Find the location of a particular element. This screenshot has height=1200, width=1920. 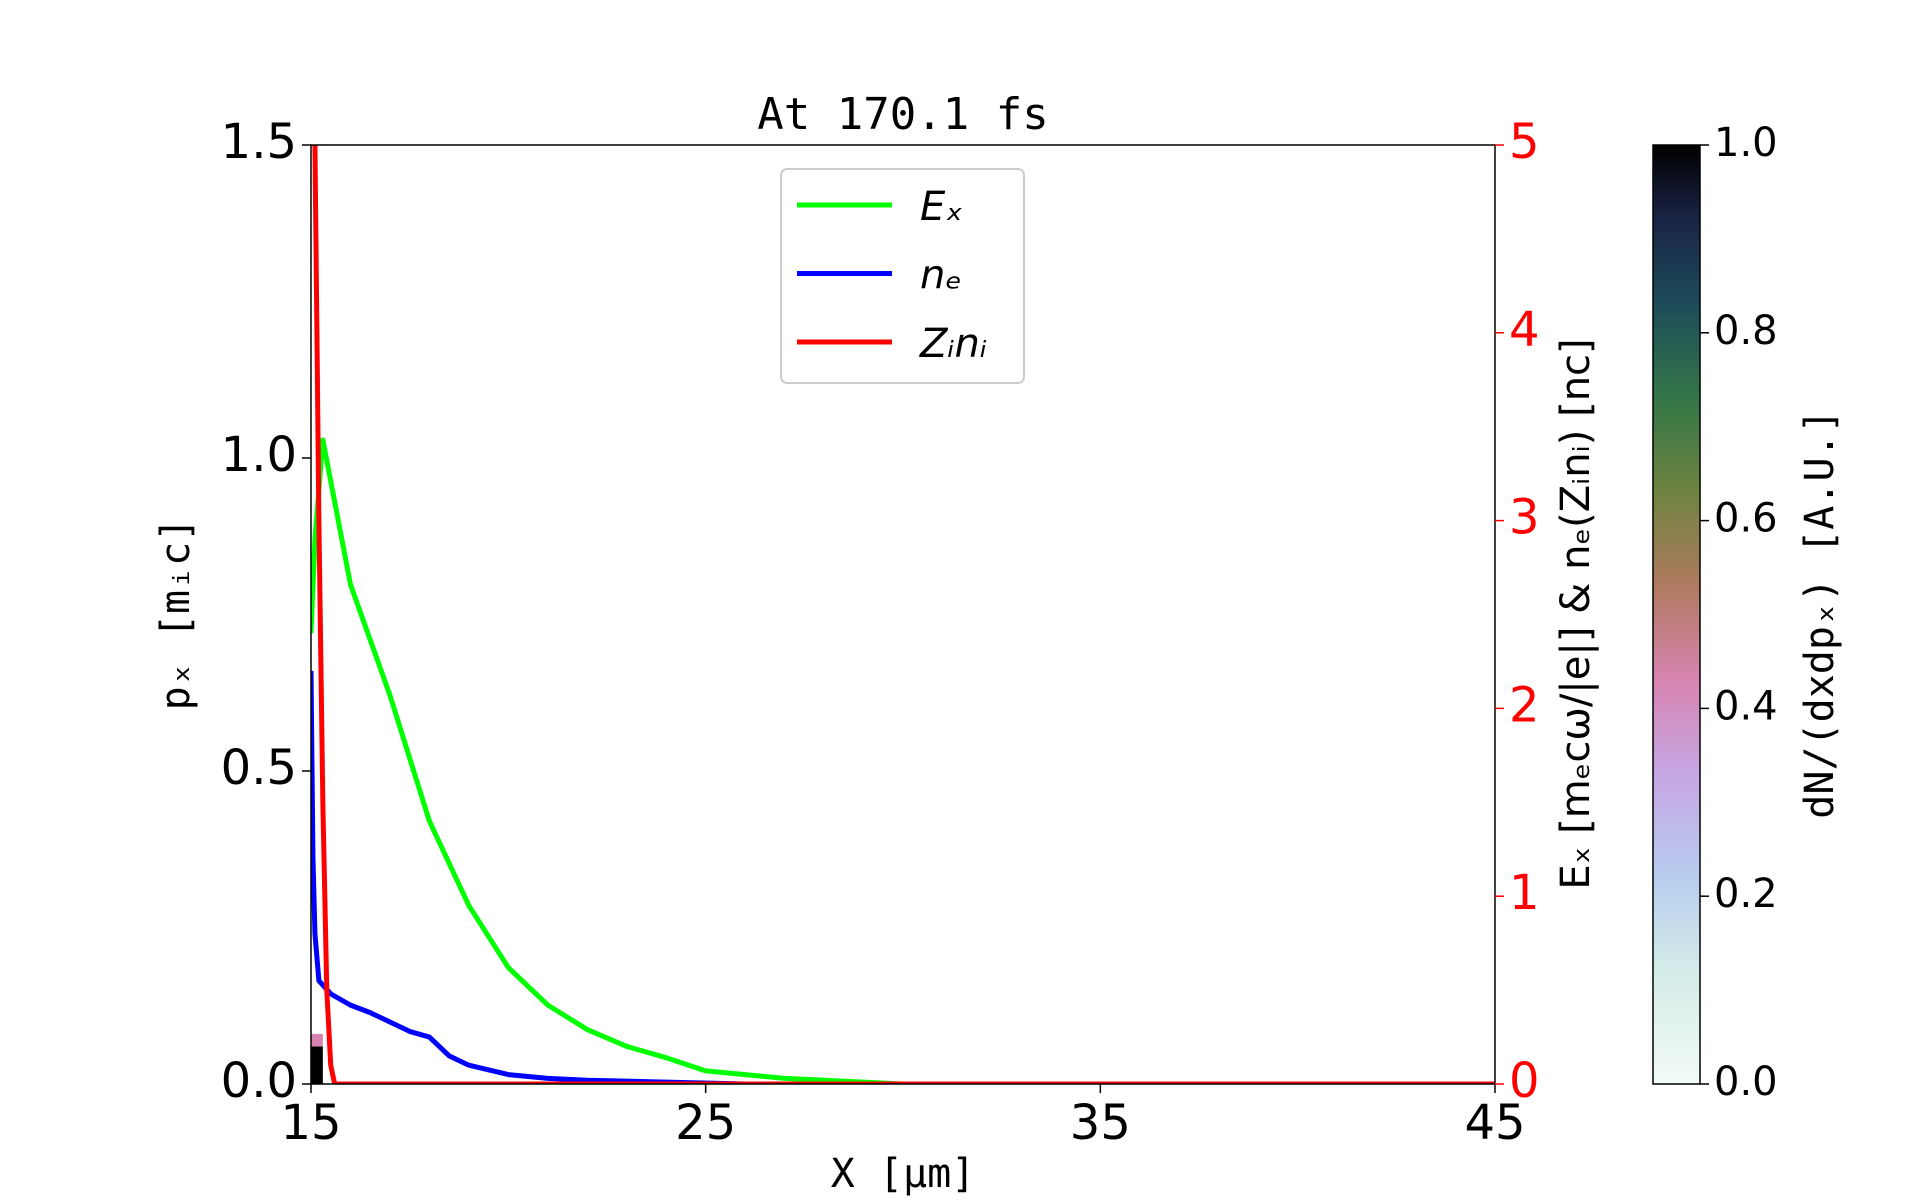

colorbar-tick-label: 1.0 is located at coordinates (1746, 143).